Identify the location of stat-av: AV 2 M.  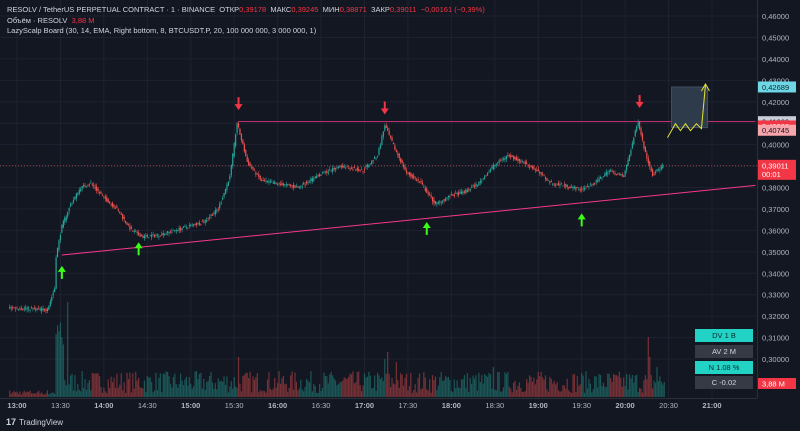
(724, 351).